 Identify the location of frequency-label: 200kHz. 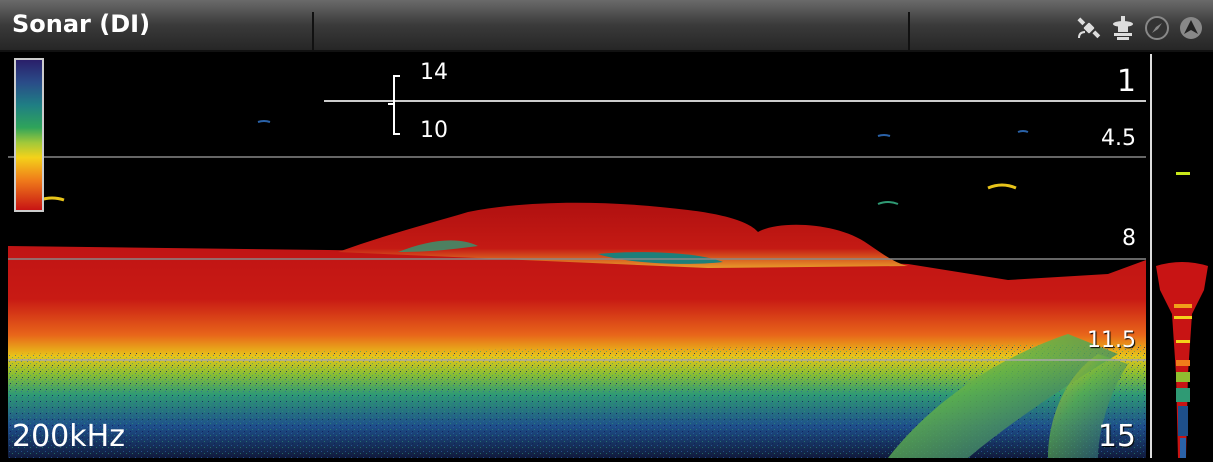
(68, 436).